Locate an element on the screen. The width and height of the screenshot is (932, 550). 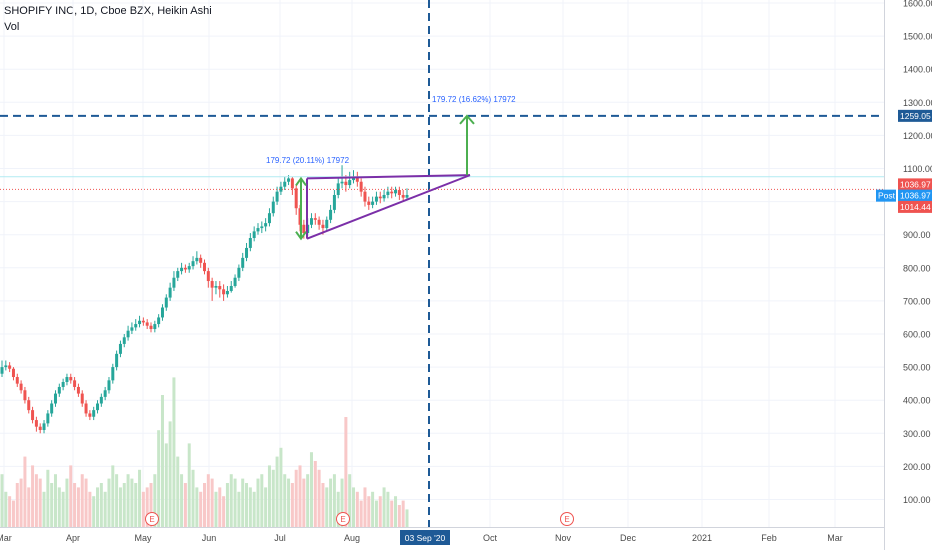
target-price-tag-text: 1259.05 is located at coordinates (915, 116).